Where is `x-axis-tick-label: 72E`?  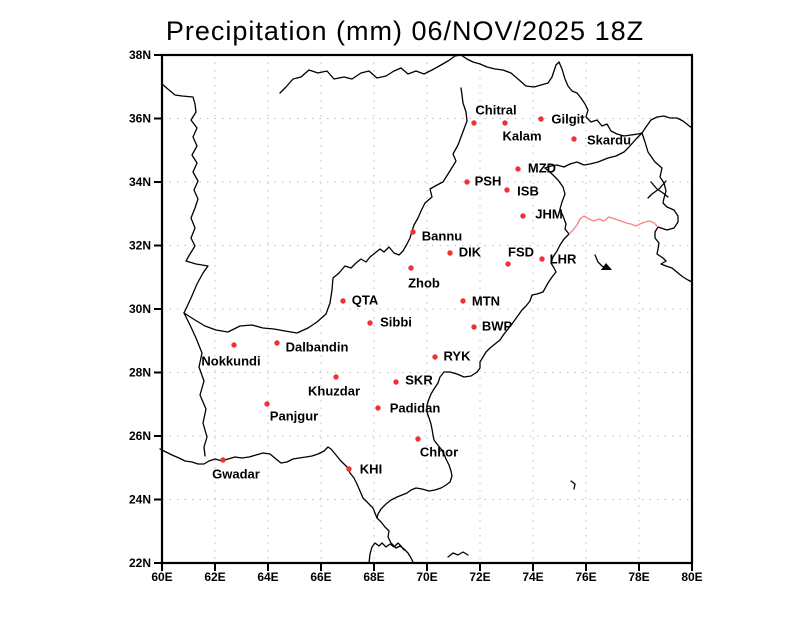
x-axis-tick-label: 72E is located at coordinates (479, 577).